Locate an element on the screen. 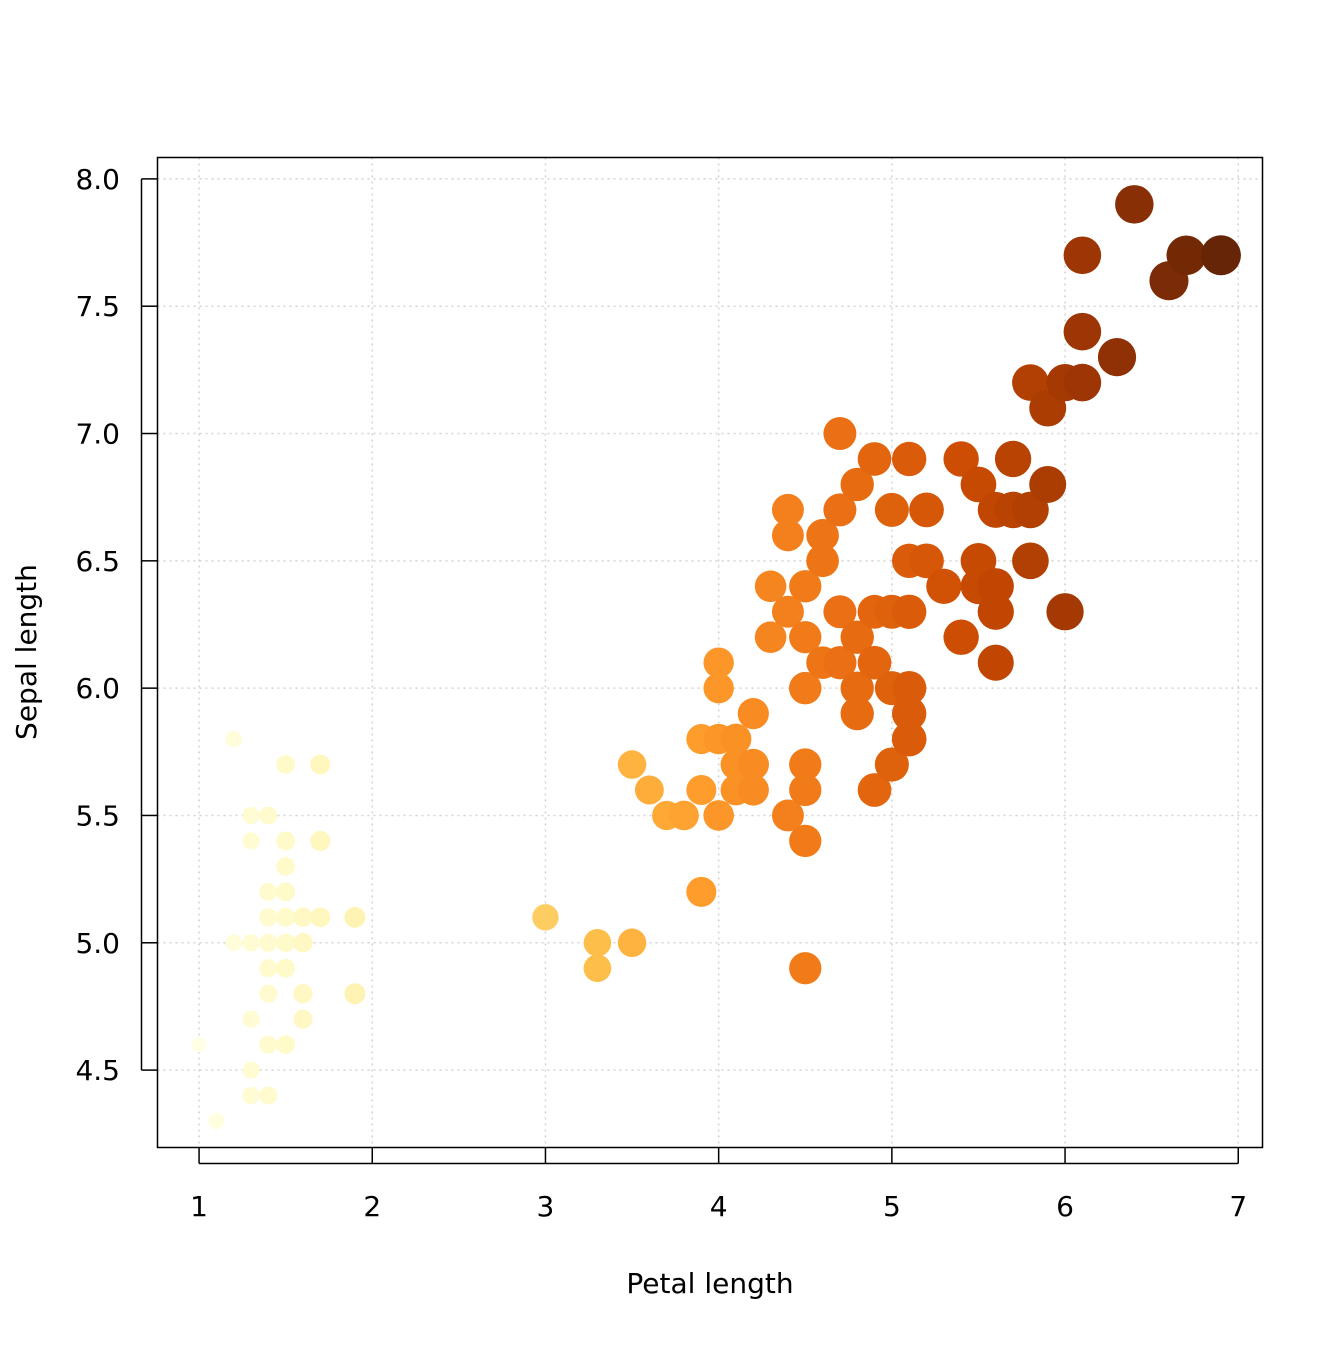 The width and height of the screenshot is (1344, 1348). y-axis-label: Sepal length is located at coordinates (26, 652).